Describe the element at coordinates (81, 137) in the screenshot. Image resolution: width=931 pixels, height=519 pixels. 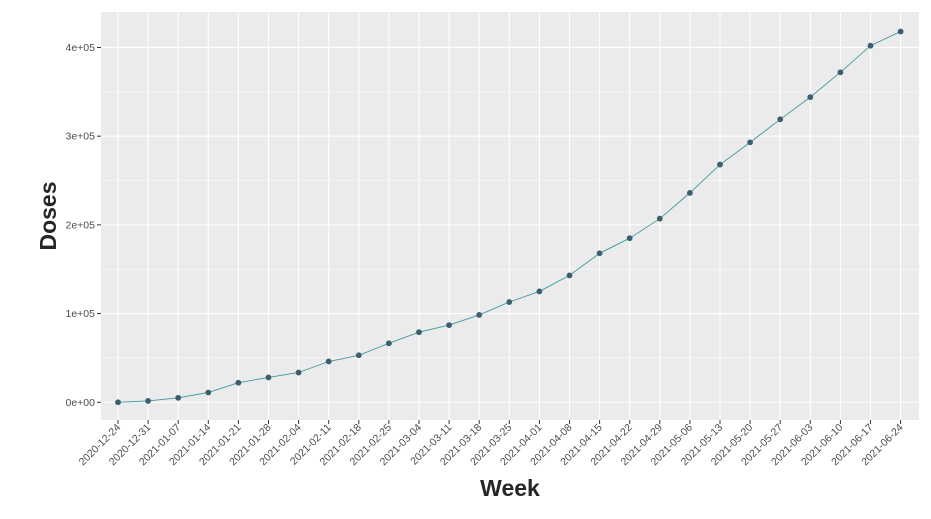
I see `y-tick-label: 3e+05` at that location.